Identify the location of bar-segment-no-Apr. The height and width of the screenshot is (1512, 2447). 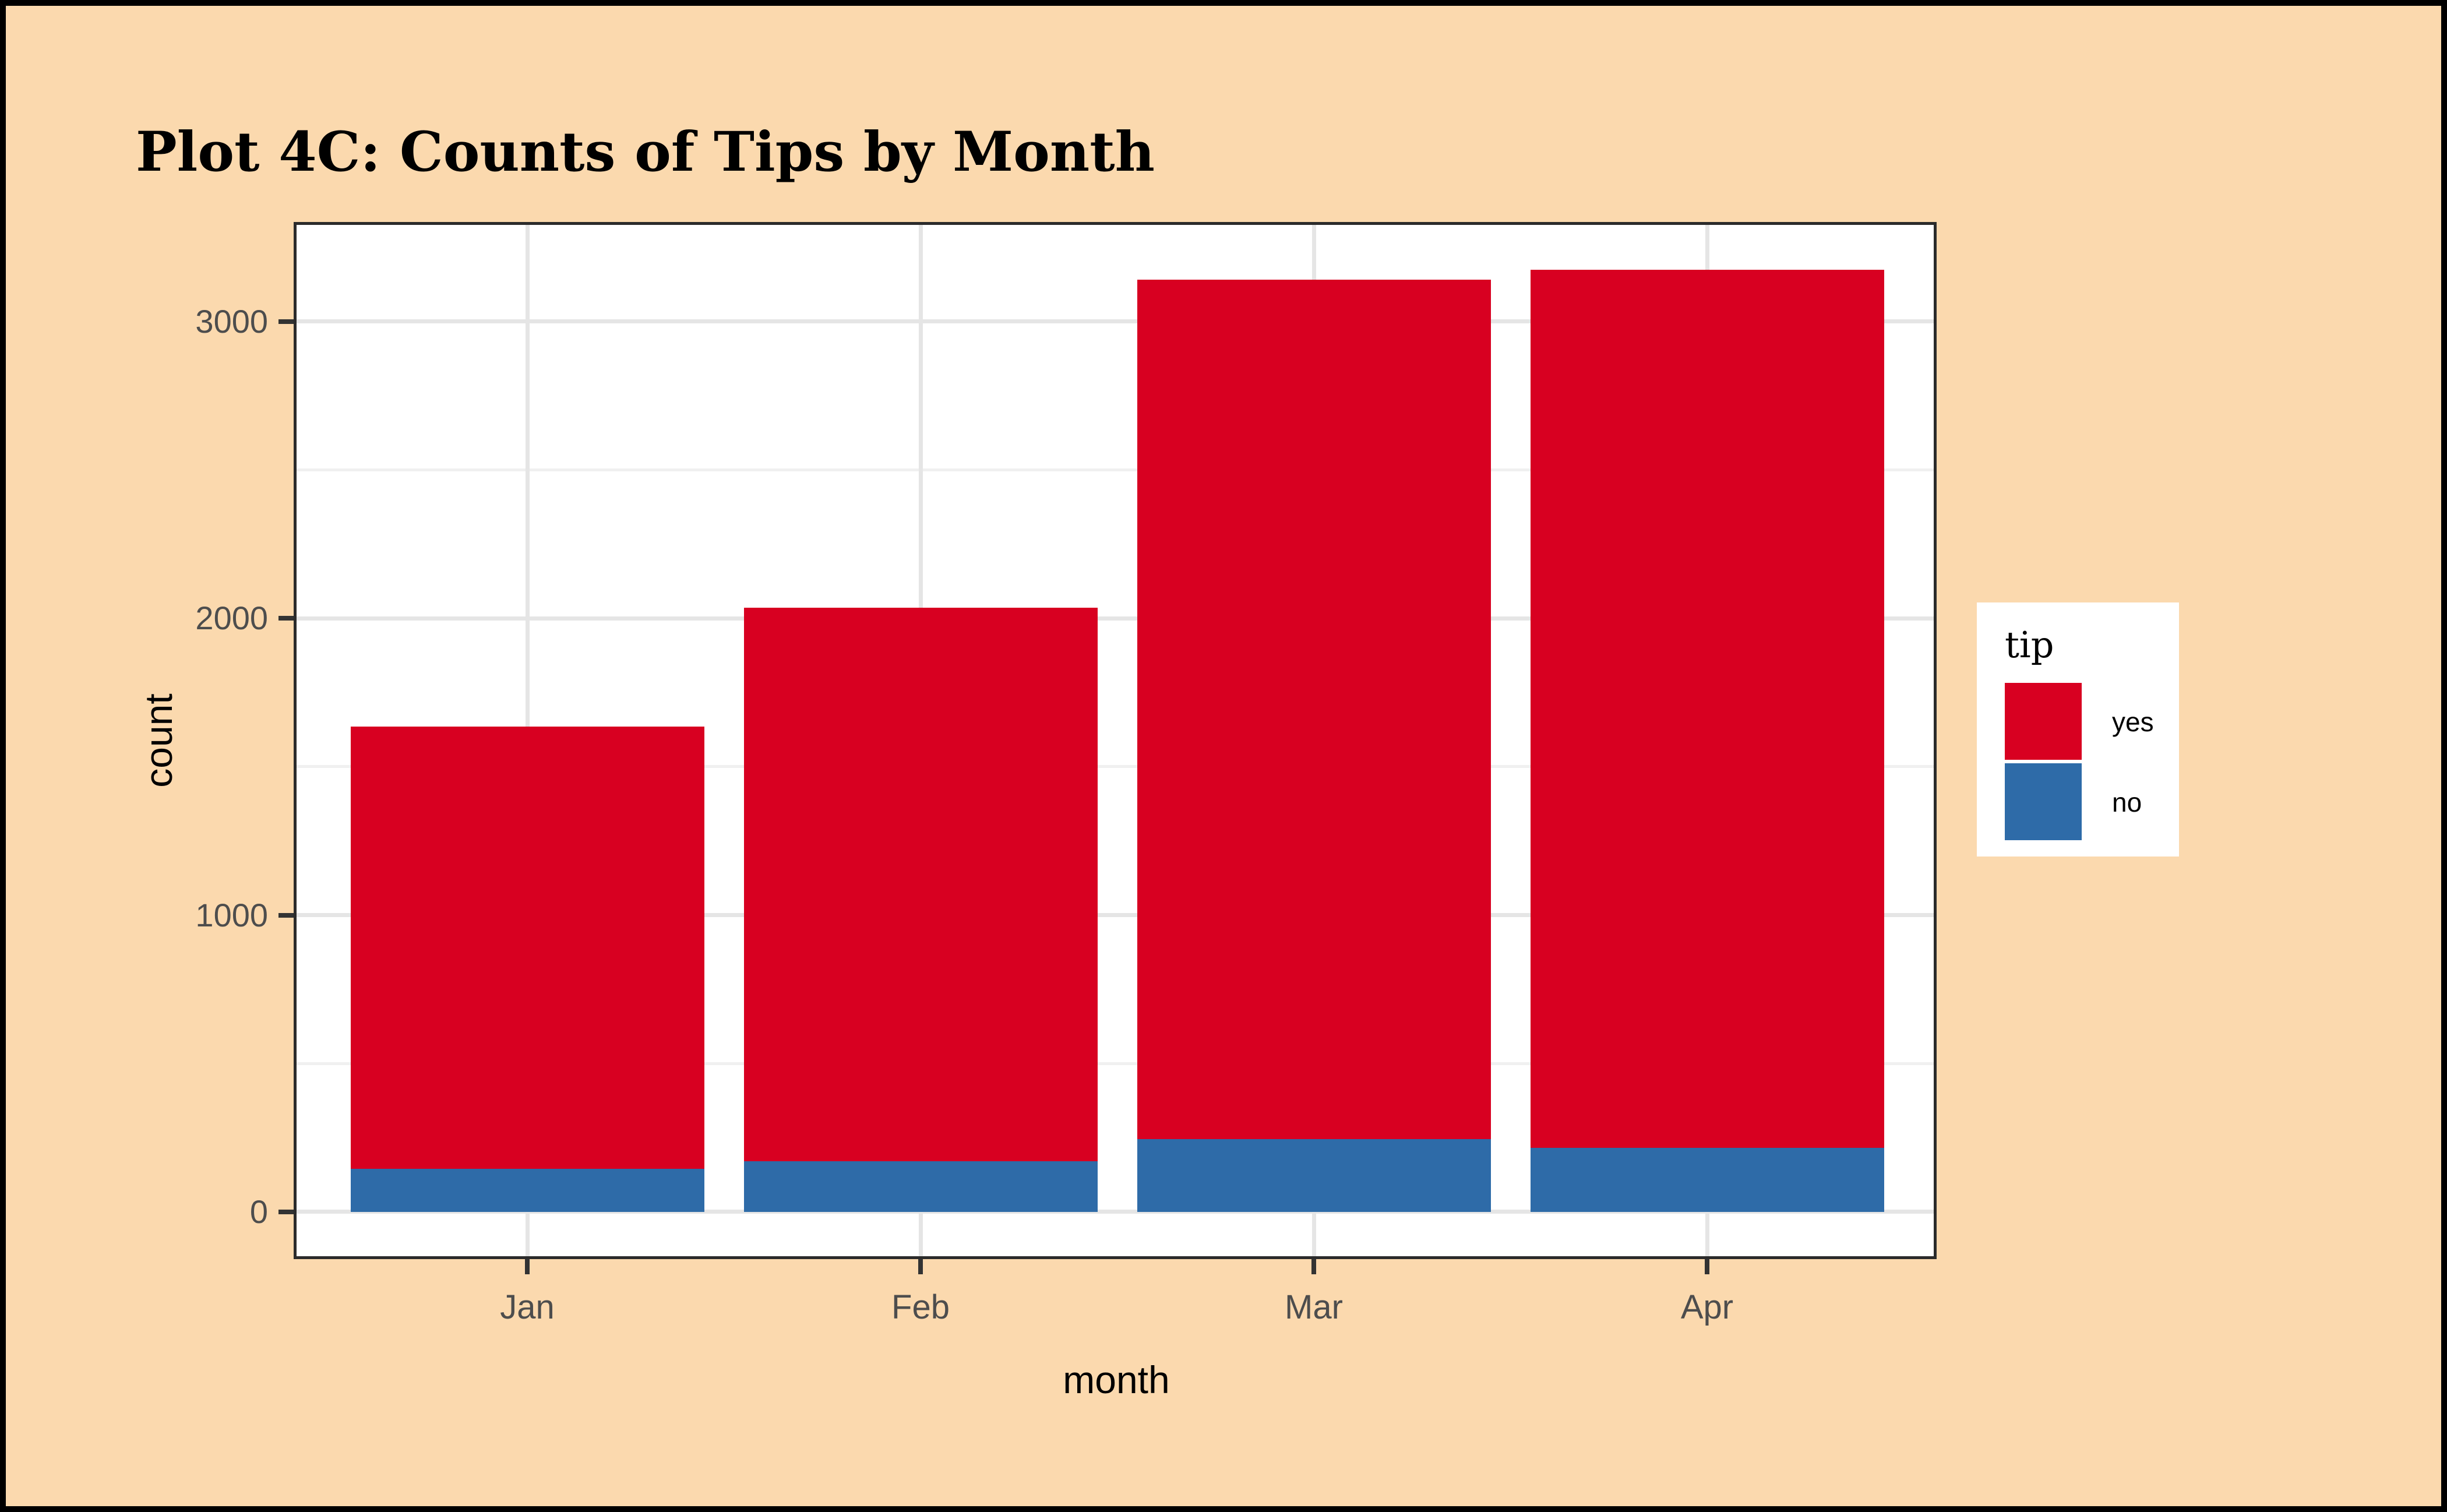
(1707, 1180).